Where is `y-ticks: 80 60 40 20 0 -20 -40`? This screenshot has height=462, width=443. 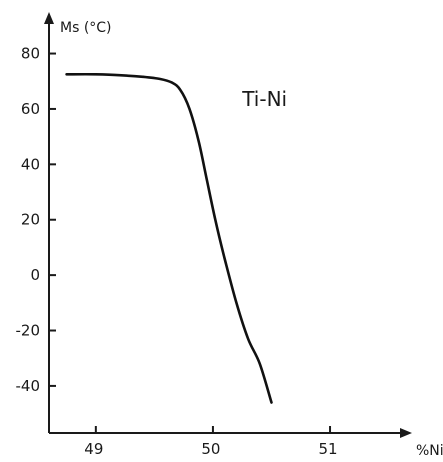 y-ticks: 80 60 40 20 0 -20 -40 is located at coordinates (36, 220).